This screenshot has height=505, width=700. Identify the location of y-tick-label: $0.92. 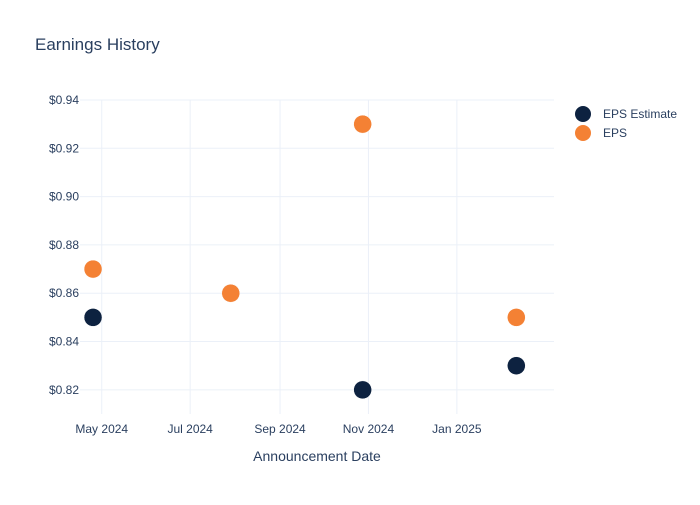
(64, 148).